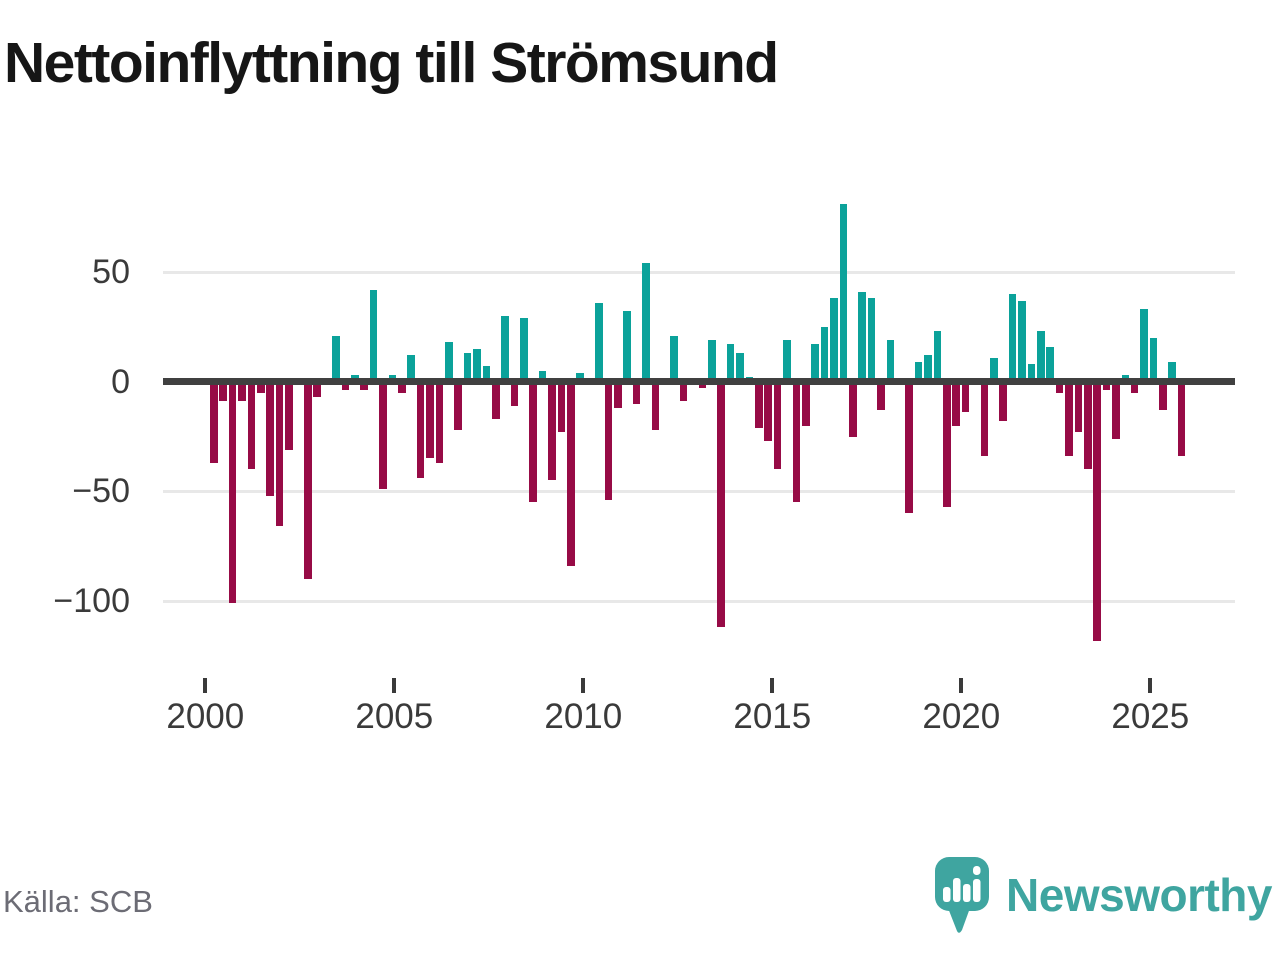 This screenshot has width=1280, height=960. Describe the element at coordinates (91, 601) in the screenshot. I see `y-axis-label--100: −100` at that location.